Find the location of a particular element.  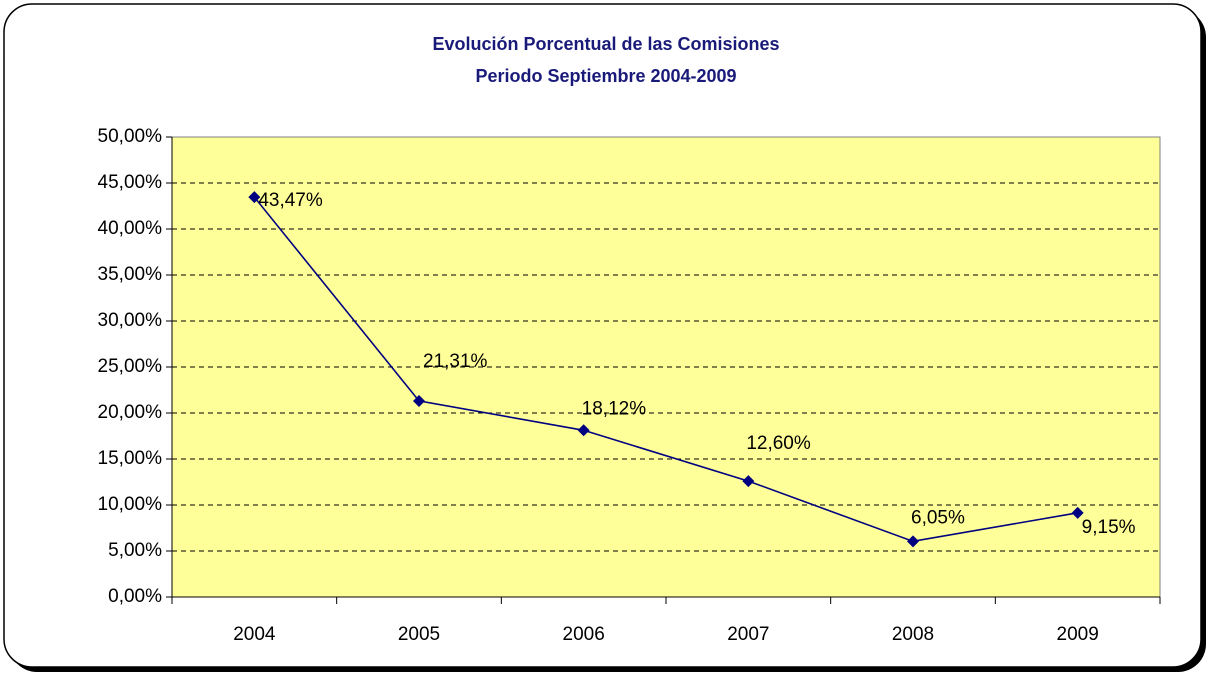

y-tick-label: 20,00% is located at coordinates (130, 412).